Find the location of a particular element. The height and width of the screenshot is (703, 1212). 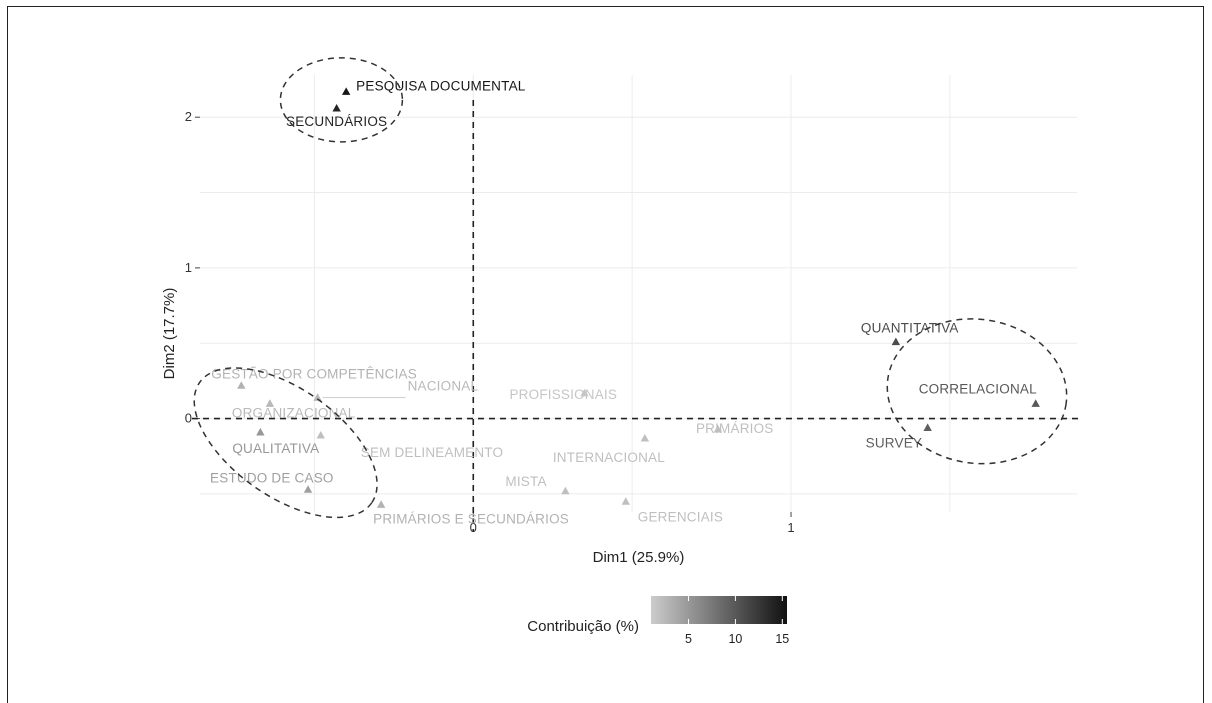

y-tick-label: 0 is located at coordinates (188, 418).